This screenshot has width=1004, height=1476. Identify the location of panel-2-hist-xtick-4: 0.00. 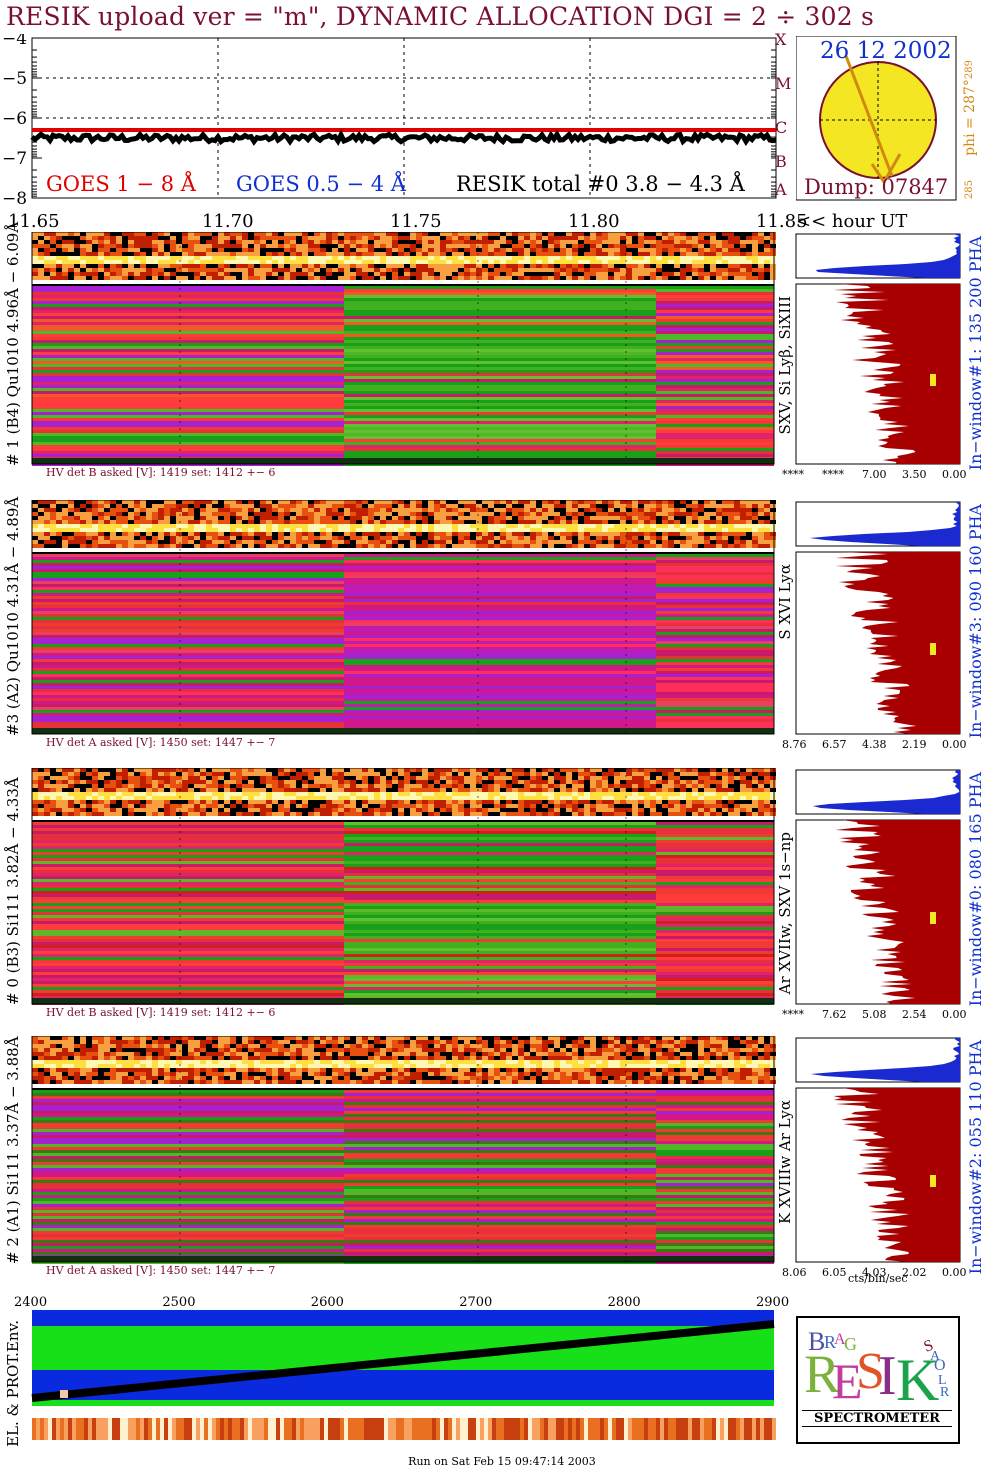
(954, 1014).